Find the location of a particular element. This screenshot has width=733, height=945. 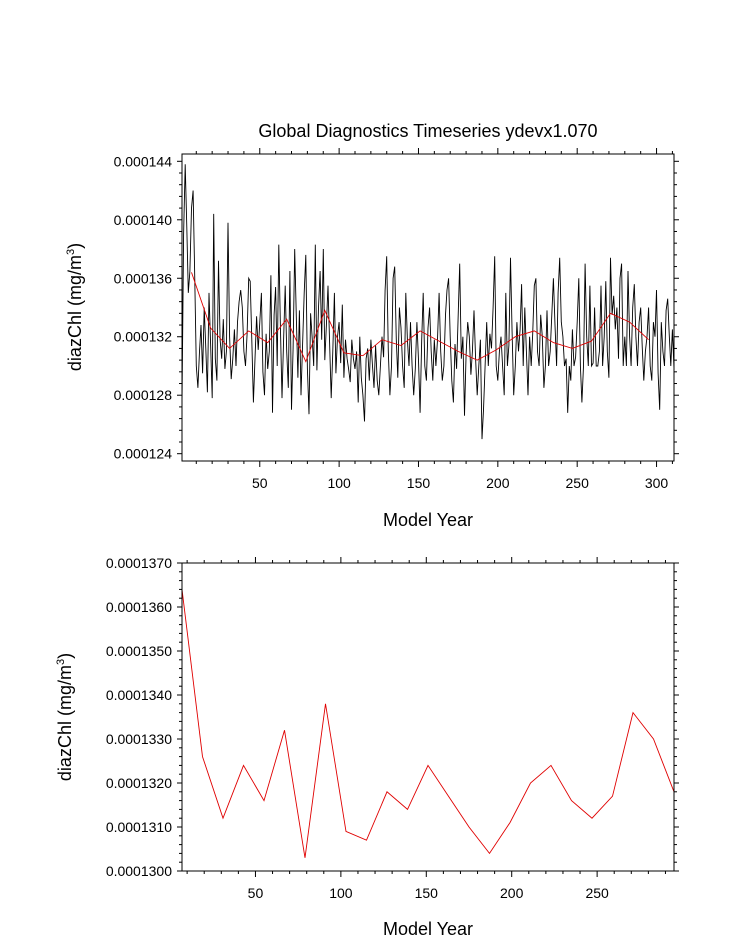

series-line-running-mean is located at coordinates (420, 317).